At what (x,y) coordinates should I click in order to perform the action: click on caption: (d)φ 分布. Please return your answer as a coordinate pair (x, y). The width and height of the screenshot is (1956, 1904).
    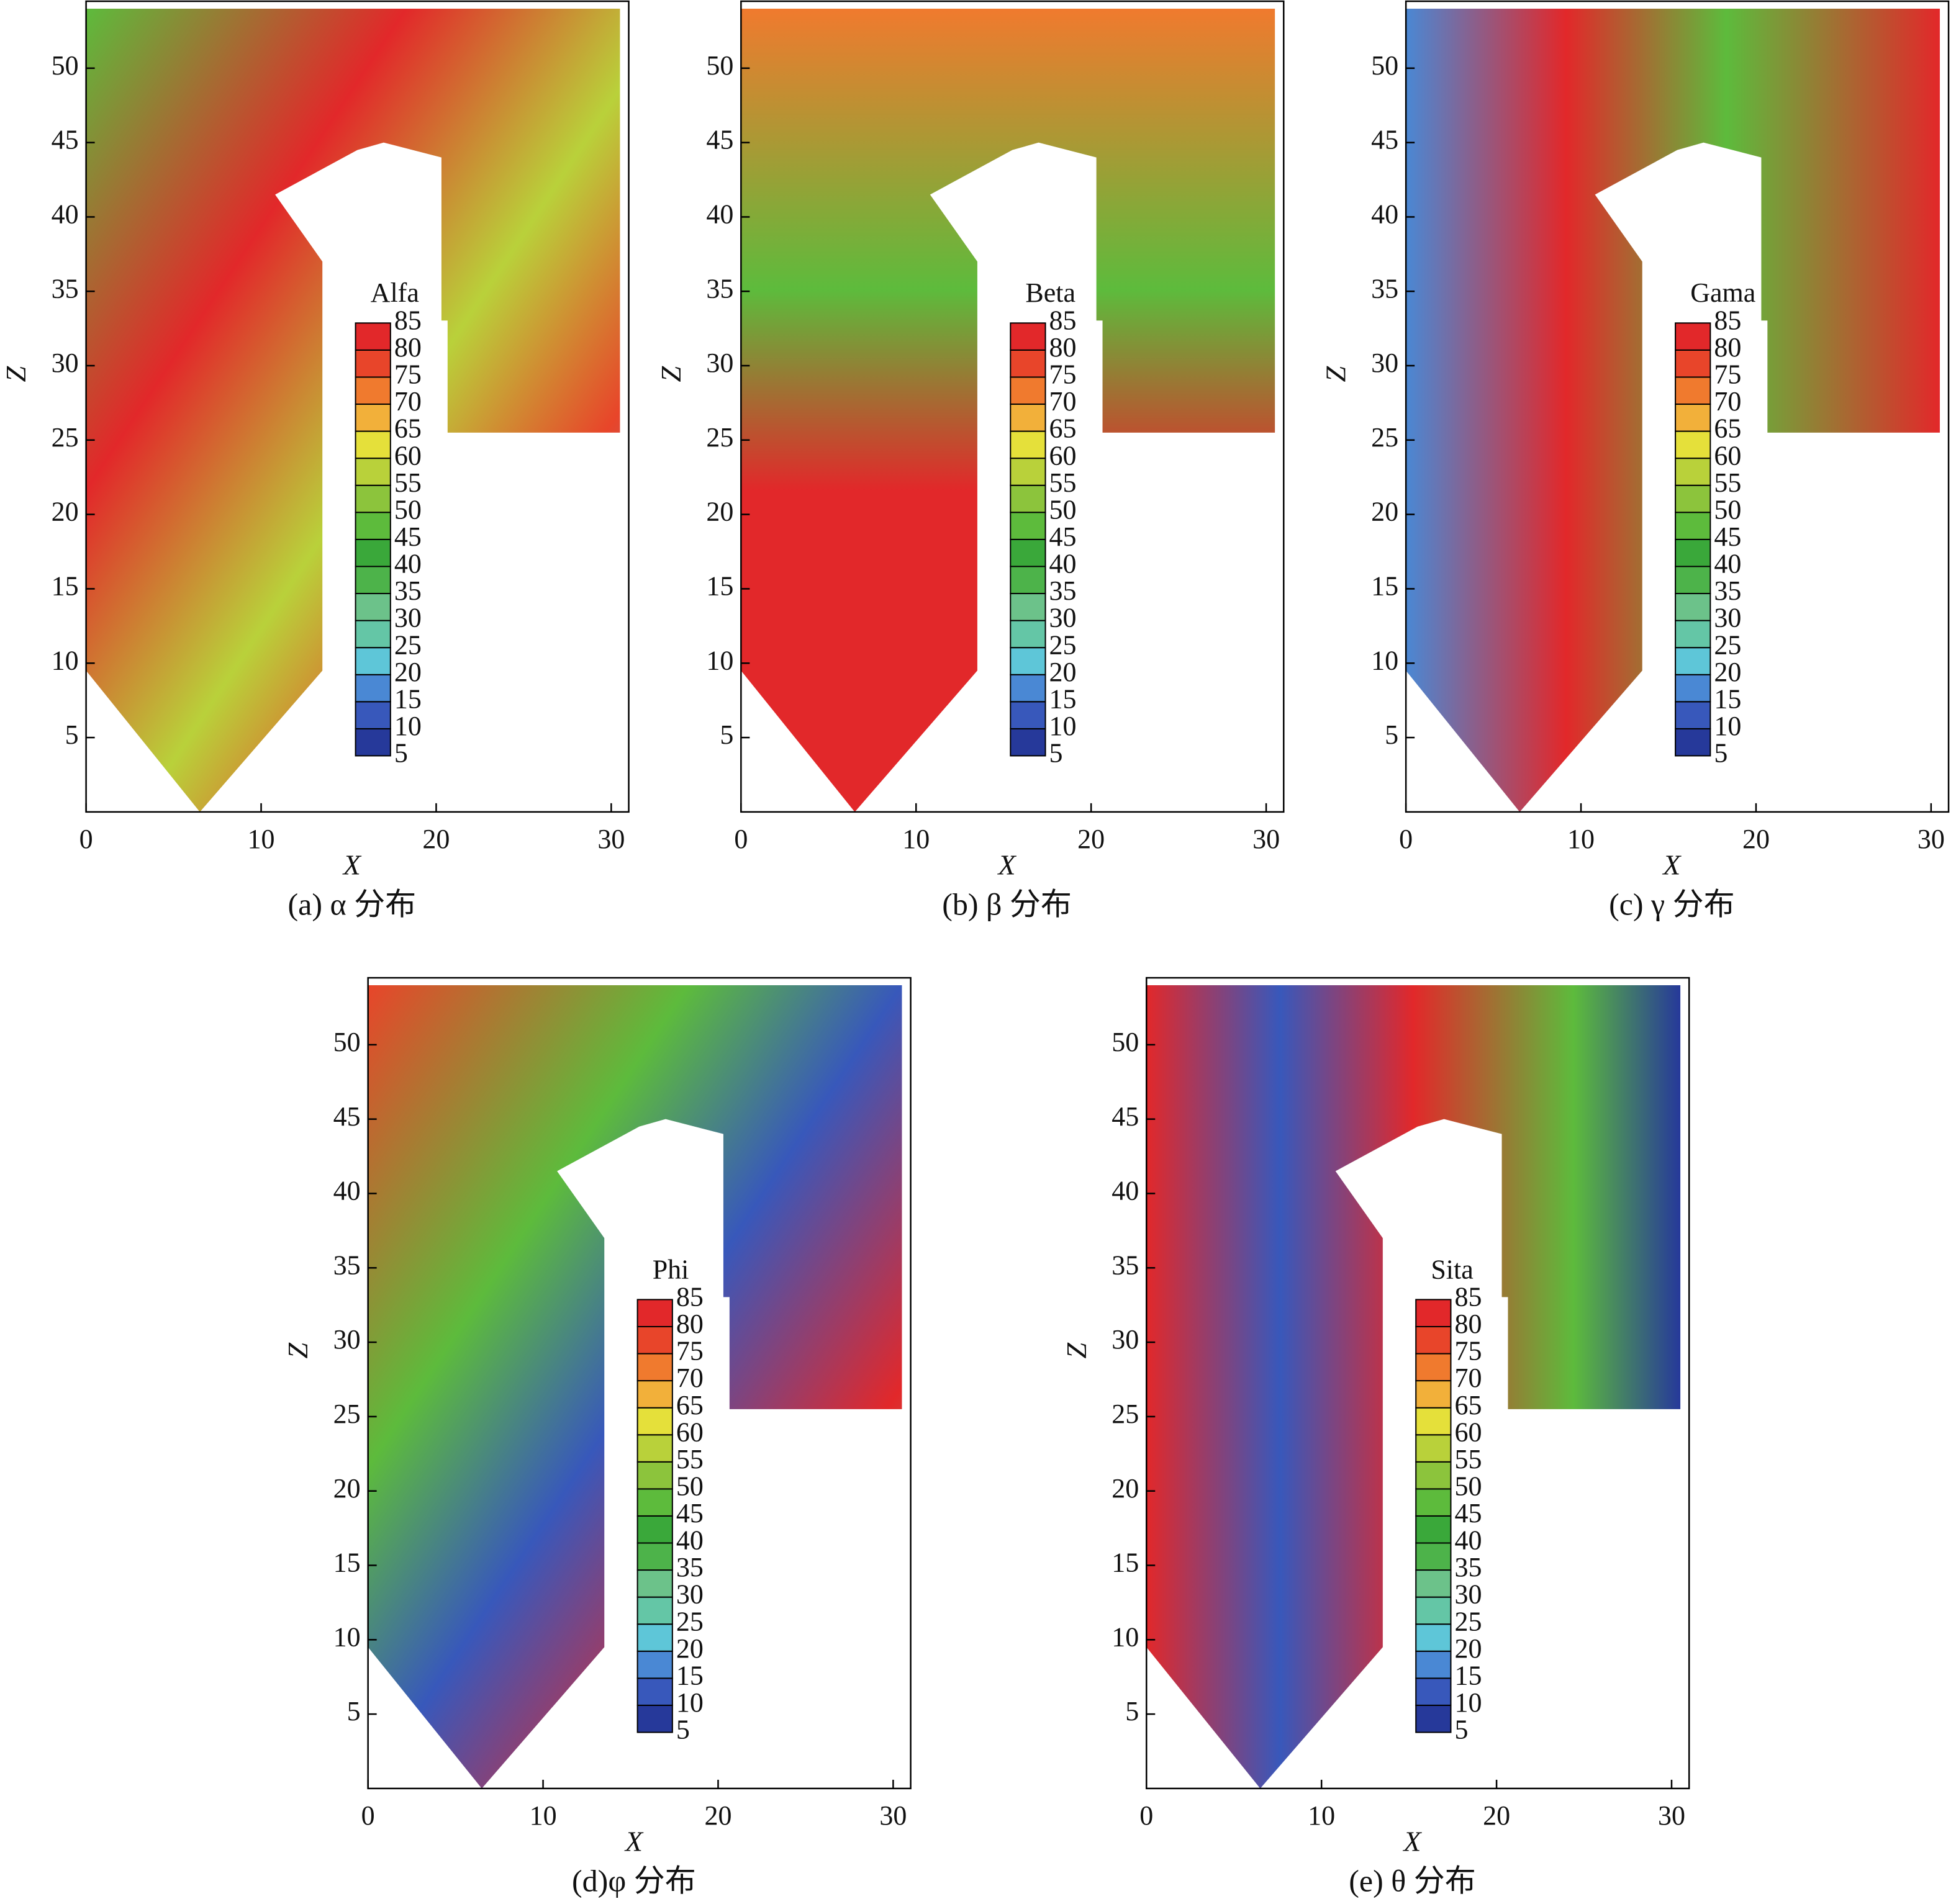
    Looking at the image, I should click on (634, 1880).